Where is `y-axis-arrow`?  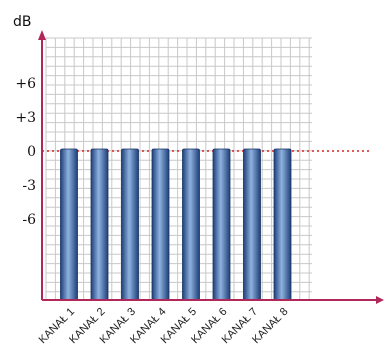 y-axis-arrow is located at coordinates (42, 35).